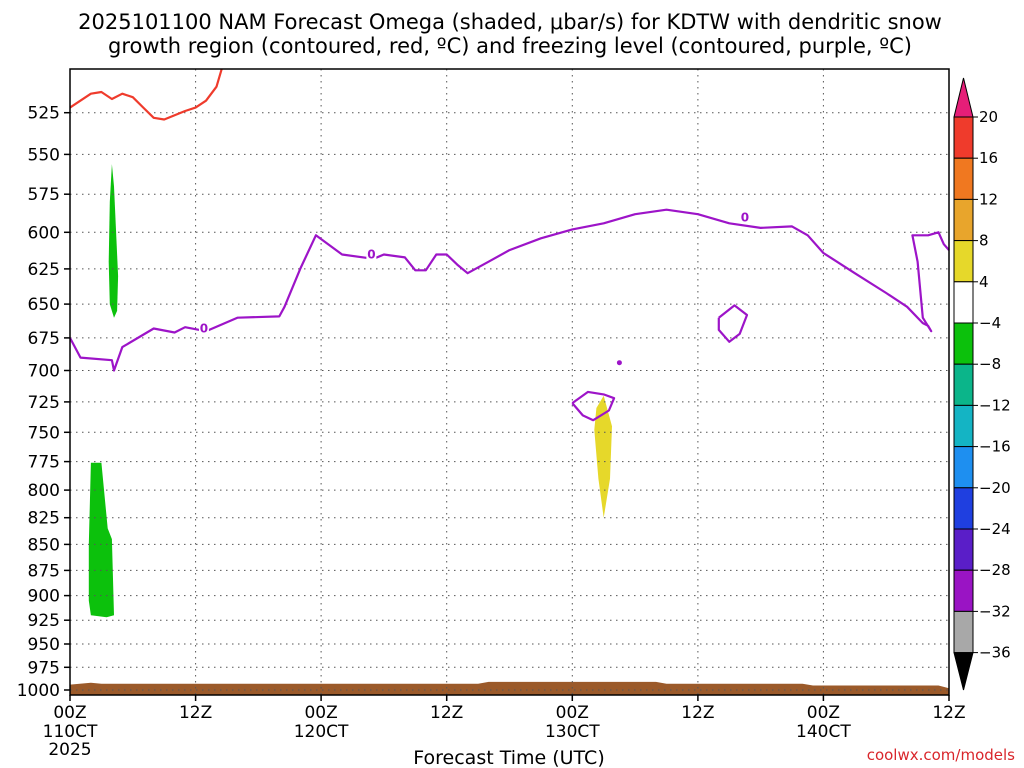 The image size is (1024, 768). Describe the element at coordinates (963, 97) in the screenshot. I see `colorbar-arrow-top` at that location.